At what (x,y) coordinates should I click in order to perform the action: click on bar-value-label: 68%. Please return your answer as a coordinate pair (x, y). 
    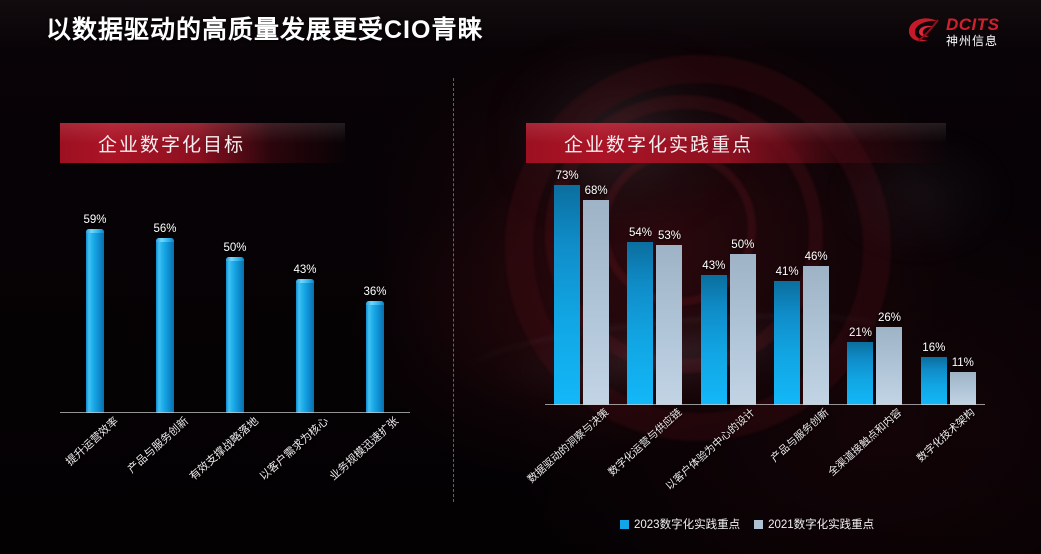
    Looking at the image, I should click on (596, 191).